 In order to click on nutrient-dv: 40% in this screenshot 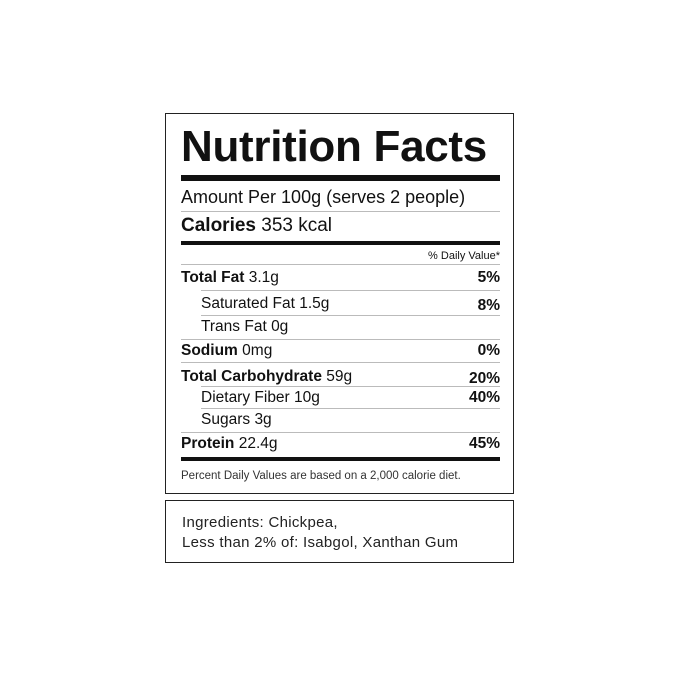, I will do `click(484, 397)`.